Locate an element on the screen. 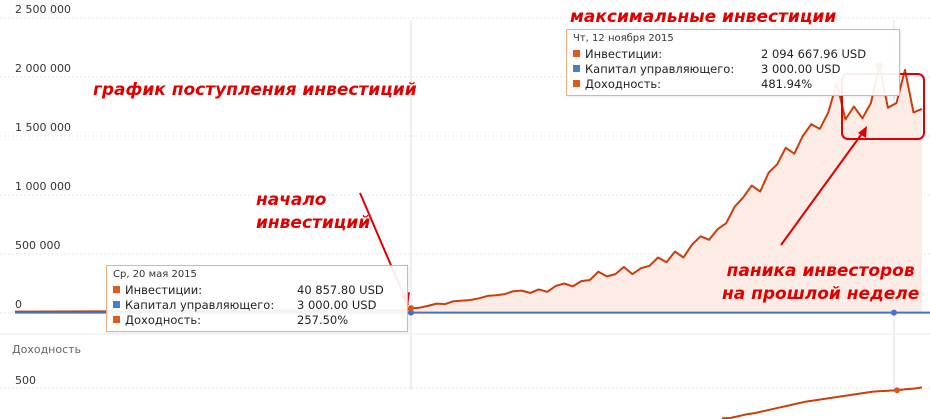  arrow-panic-head is located at coordinates (862, 132).